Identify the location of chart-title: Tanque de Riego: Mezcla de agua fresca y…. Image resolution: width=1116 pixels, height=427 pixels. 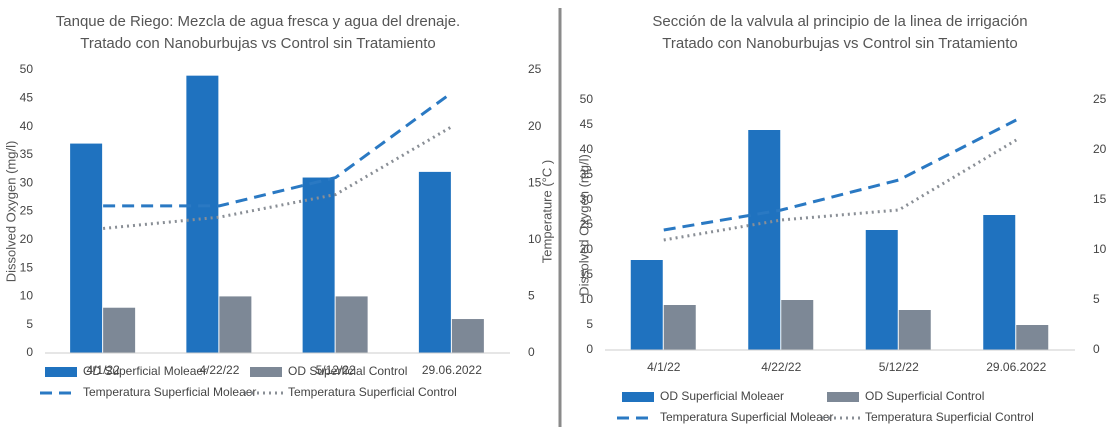
(258, 21).